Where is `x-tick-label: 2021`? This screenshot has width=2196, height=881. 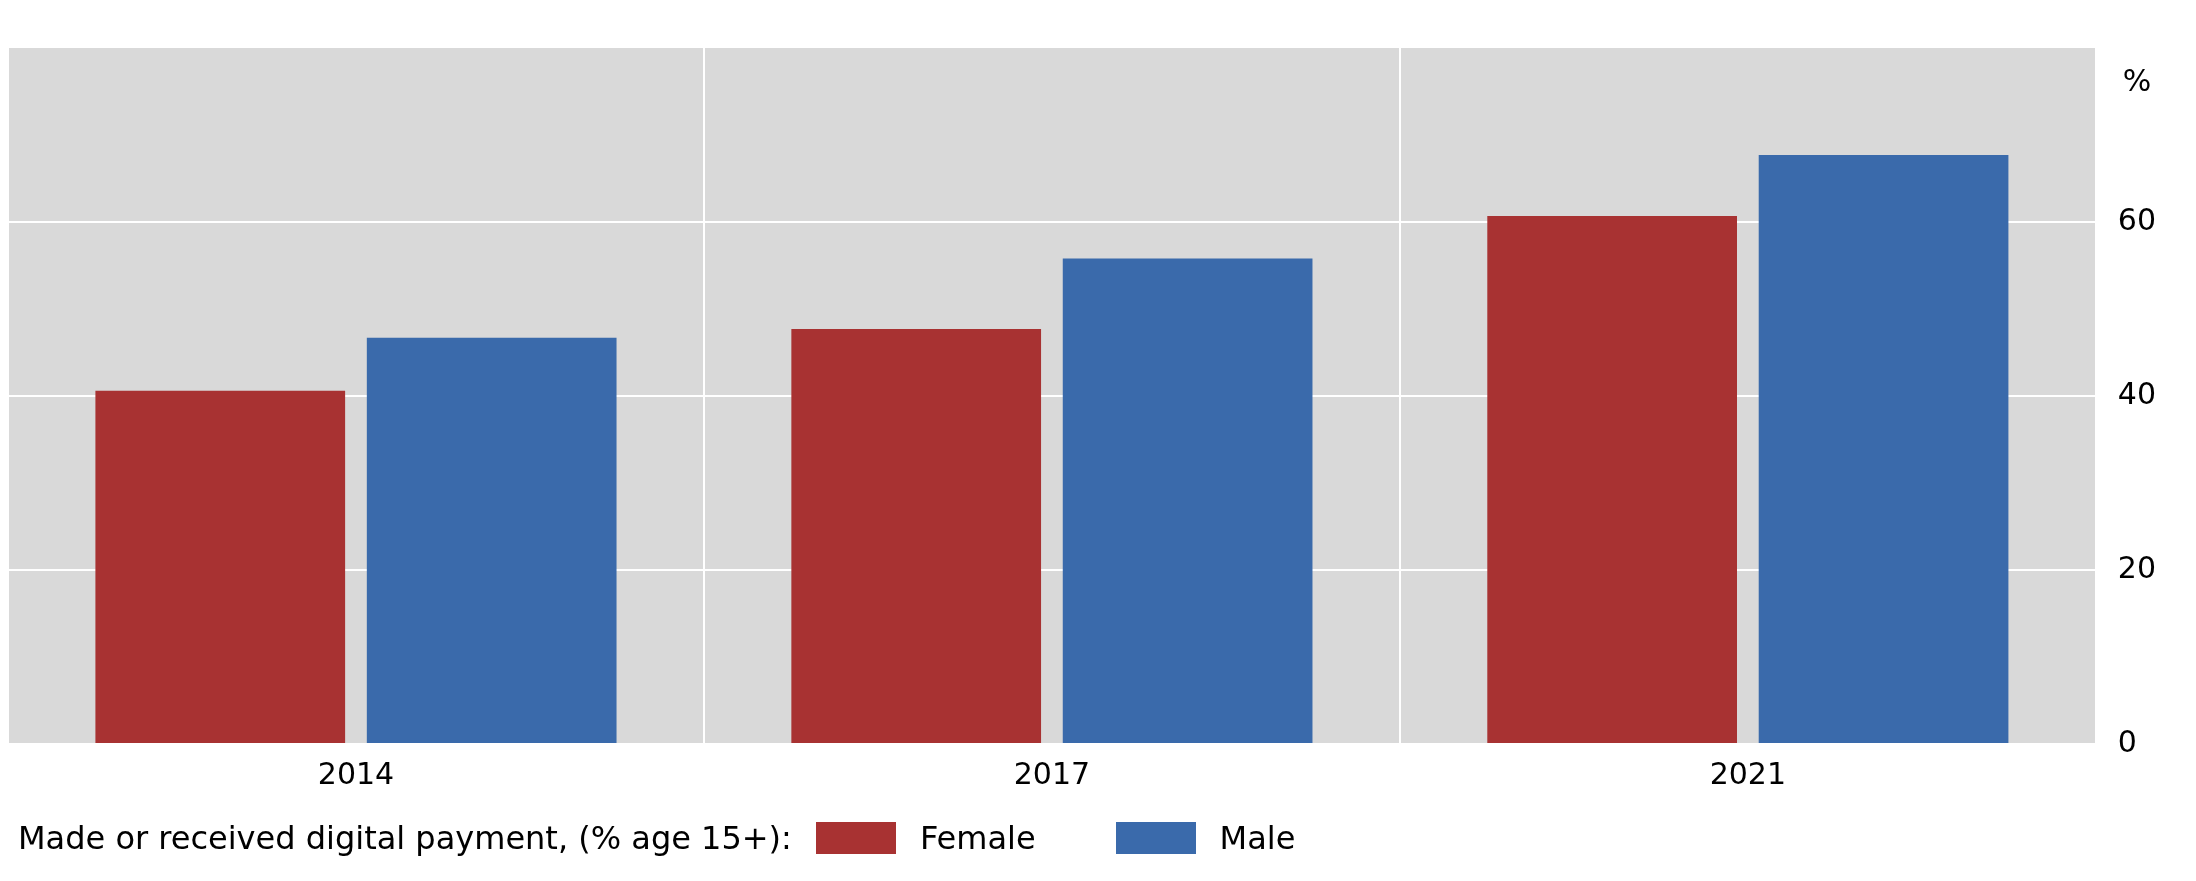 x-tick-label: 2021 is located at coordinates (1748, 773).